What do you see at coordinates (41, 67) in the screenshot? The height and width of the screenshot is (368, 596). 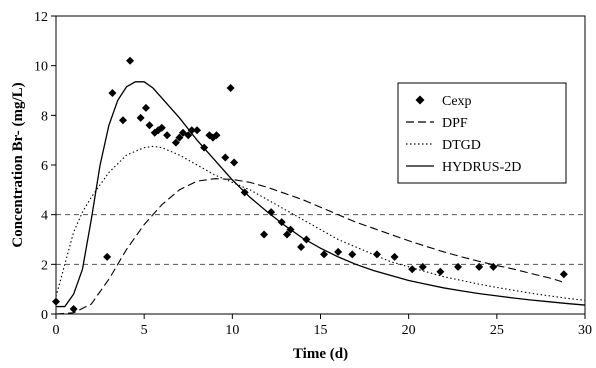 I see `y-tick-label: 10` at bounding box center [41, 67].